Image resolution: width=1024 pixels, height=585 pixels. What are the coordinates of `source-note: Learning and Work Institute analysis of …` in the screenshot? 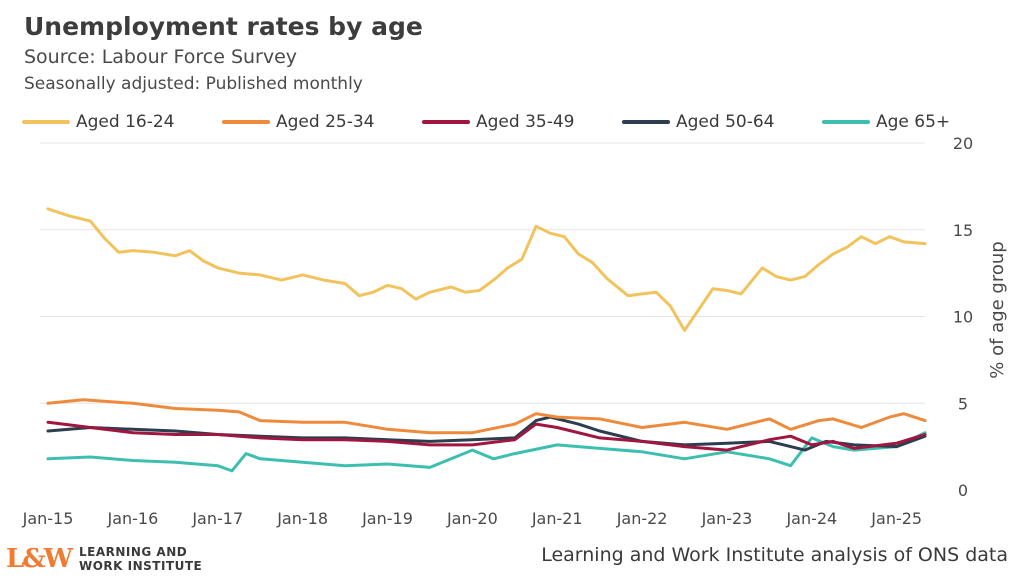 It's located at (774, 555).